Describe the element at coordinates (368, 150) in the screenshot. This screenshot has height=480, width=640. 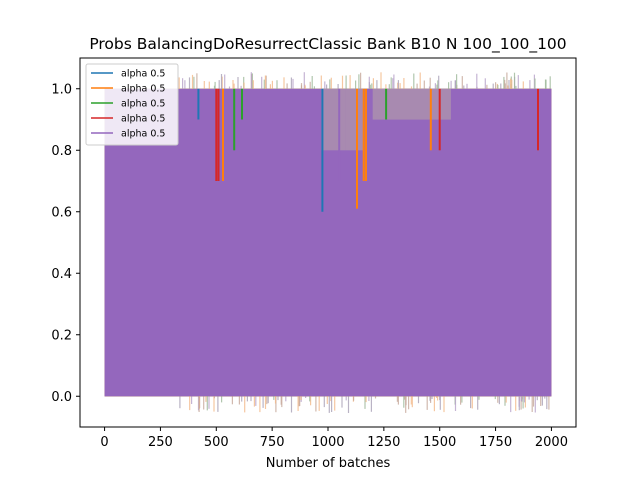
I see `series-drops` at that location.